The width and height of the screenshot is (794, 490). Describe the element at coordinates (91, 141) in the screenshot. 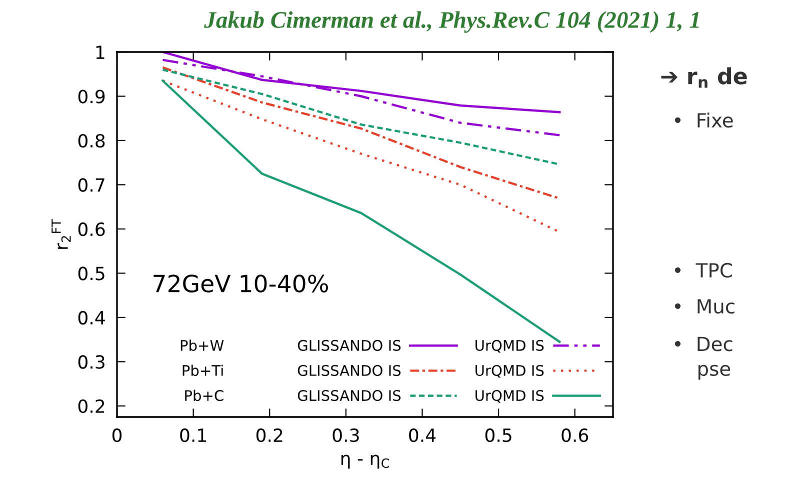

I see `y-tick-label: 0.8` at that location.